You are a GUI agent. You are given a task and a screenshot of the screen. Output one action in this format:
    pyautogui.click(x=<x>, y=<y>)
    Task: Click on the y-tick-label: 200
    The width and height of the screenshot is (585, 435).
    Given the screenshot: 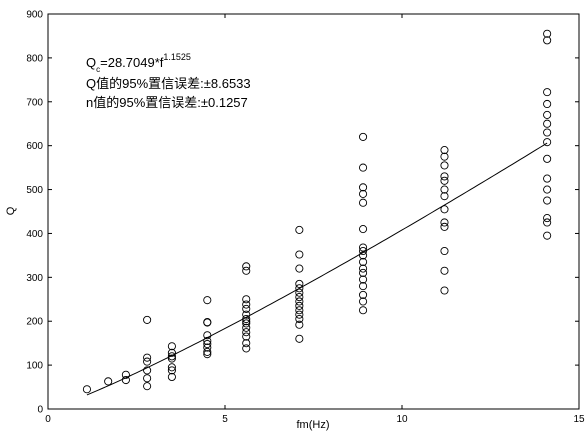 What is the action you would take?
    pyautogui.click(x=34, y=322)
    